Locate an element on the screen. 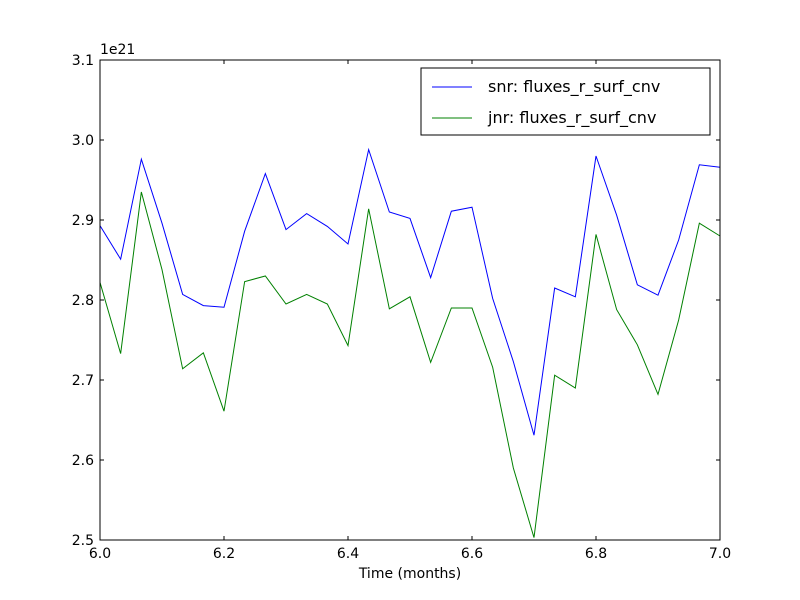 This screenshot has height=600, width=800. legend-label-jnr: jnr: fluxes_r_surf_cnv is located at coordinates (571, 118).